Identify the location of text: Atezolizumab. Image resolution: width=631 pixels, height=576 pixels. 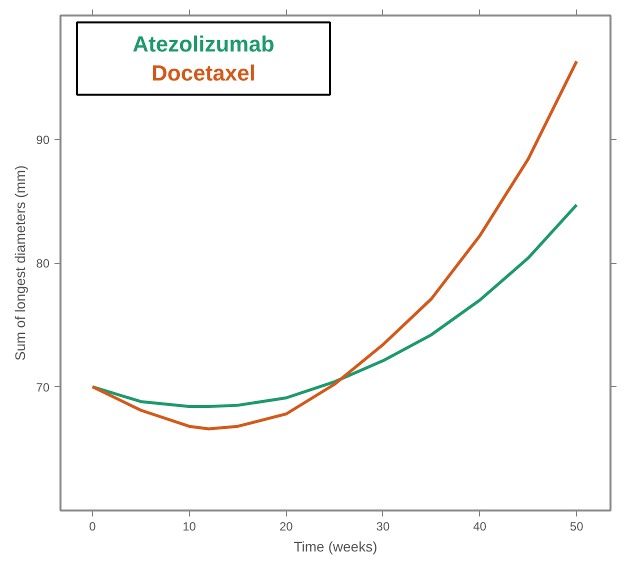
(203, 44).